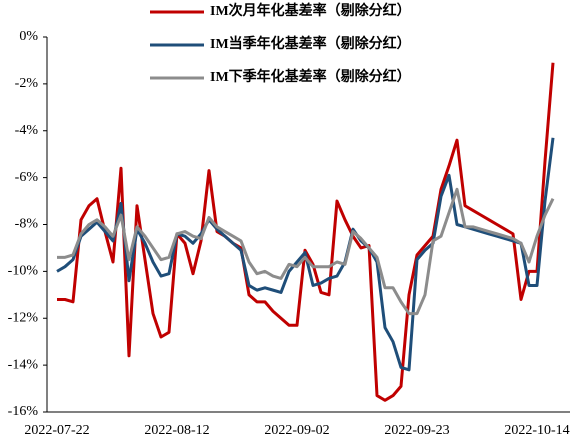 This screenshot has height=443, width=582. Describe the element at coordinates (23, 364) in the screenshot. I see `y-tick-label: -14%` at that location.